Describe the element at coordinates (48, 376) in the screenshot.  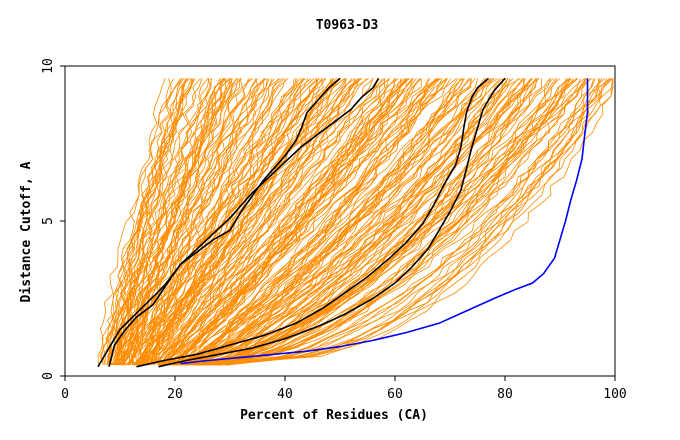
I see `y-tick-label: 0` at that location.